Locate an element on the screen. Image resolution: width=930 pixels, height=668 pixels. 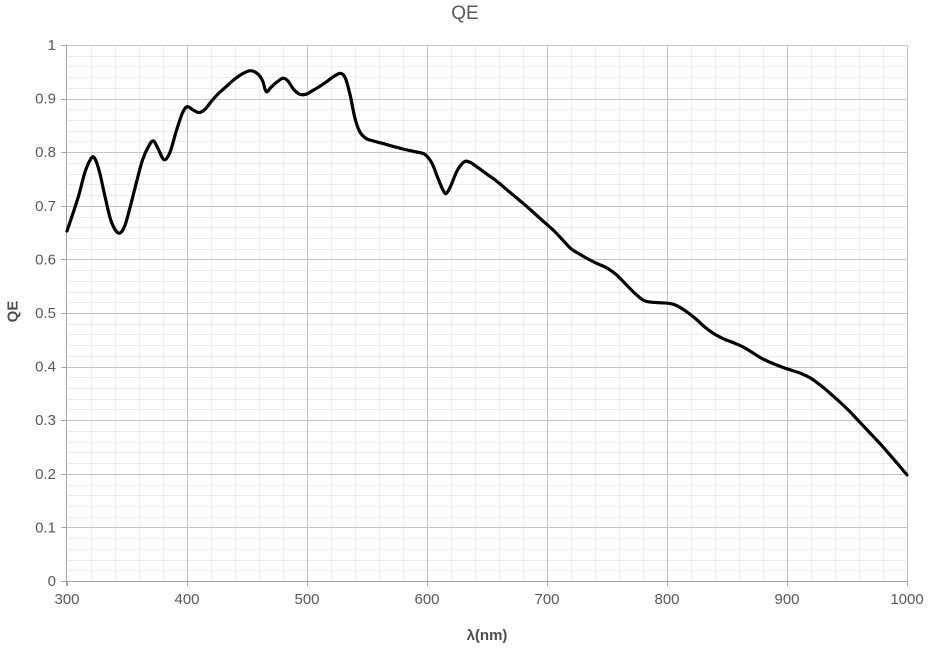
y-tick-labels: 0 0.1 0.2 0.3 0.4 0.5 0.6 0.7 0.8 0.9 1 is located at coordinates (45, 313).